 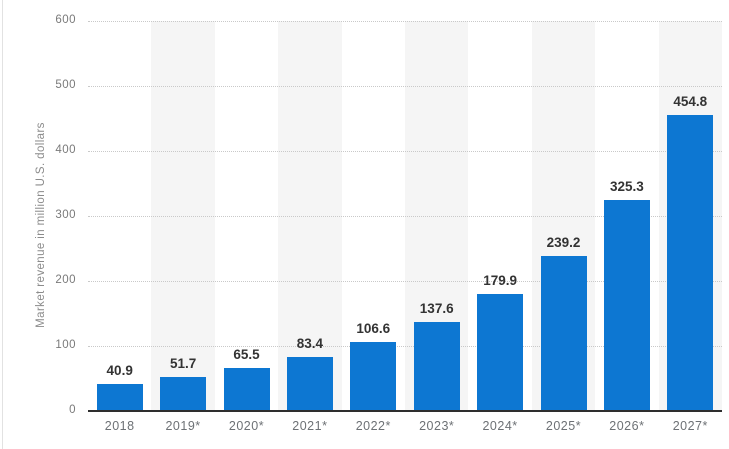 I want to click on bar-value-label: 51.7, so click(x=183, y=364).